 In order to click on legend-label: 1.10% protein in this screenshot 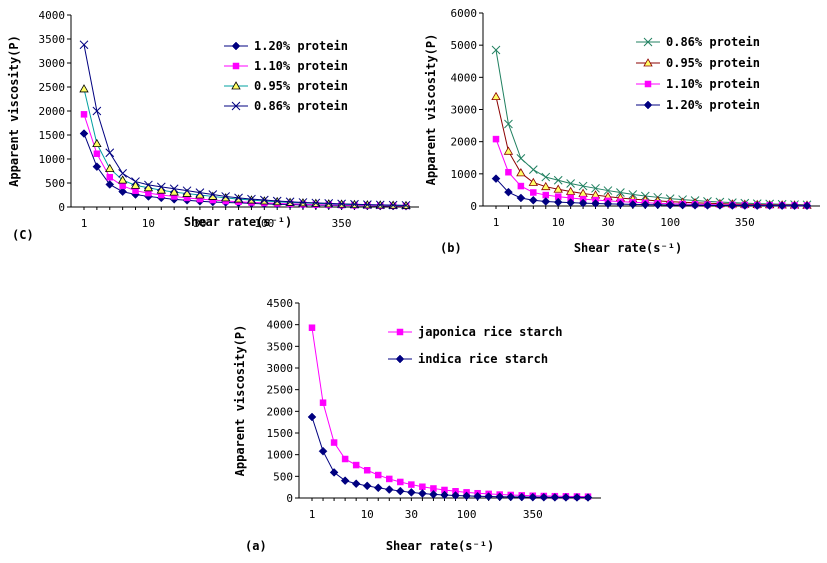, I will do `click(713, 84)`.